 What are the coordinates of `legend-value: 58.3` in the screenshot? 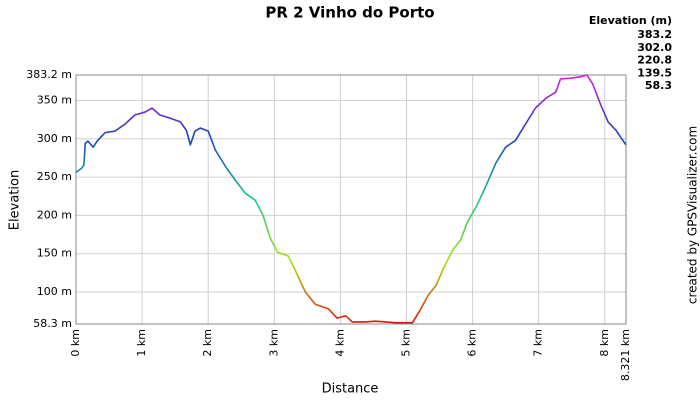 It's located at (658, 85).